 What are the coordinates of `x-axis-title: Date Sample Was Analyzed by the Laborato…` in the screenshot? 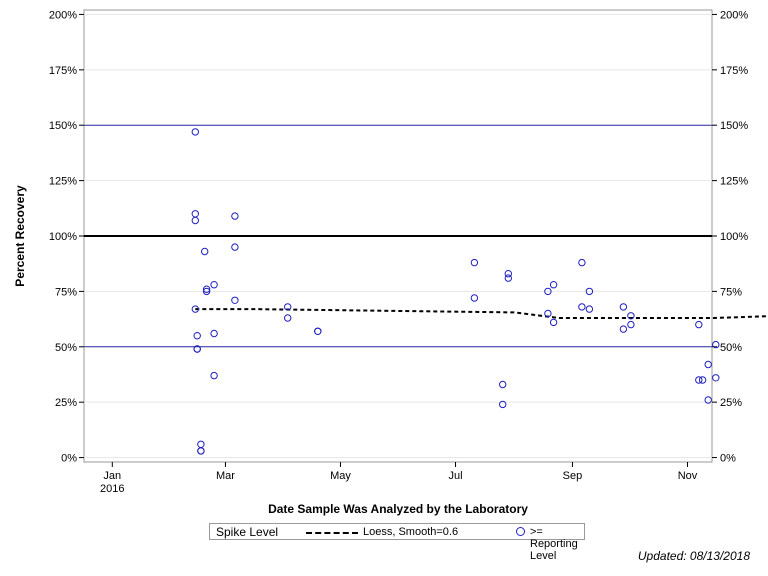 It's located at (398, 509).